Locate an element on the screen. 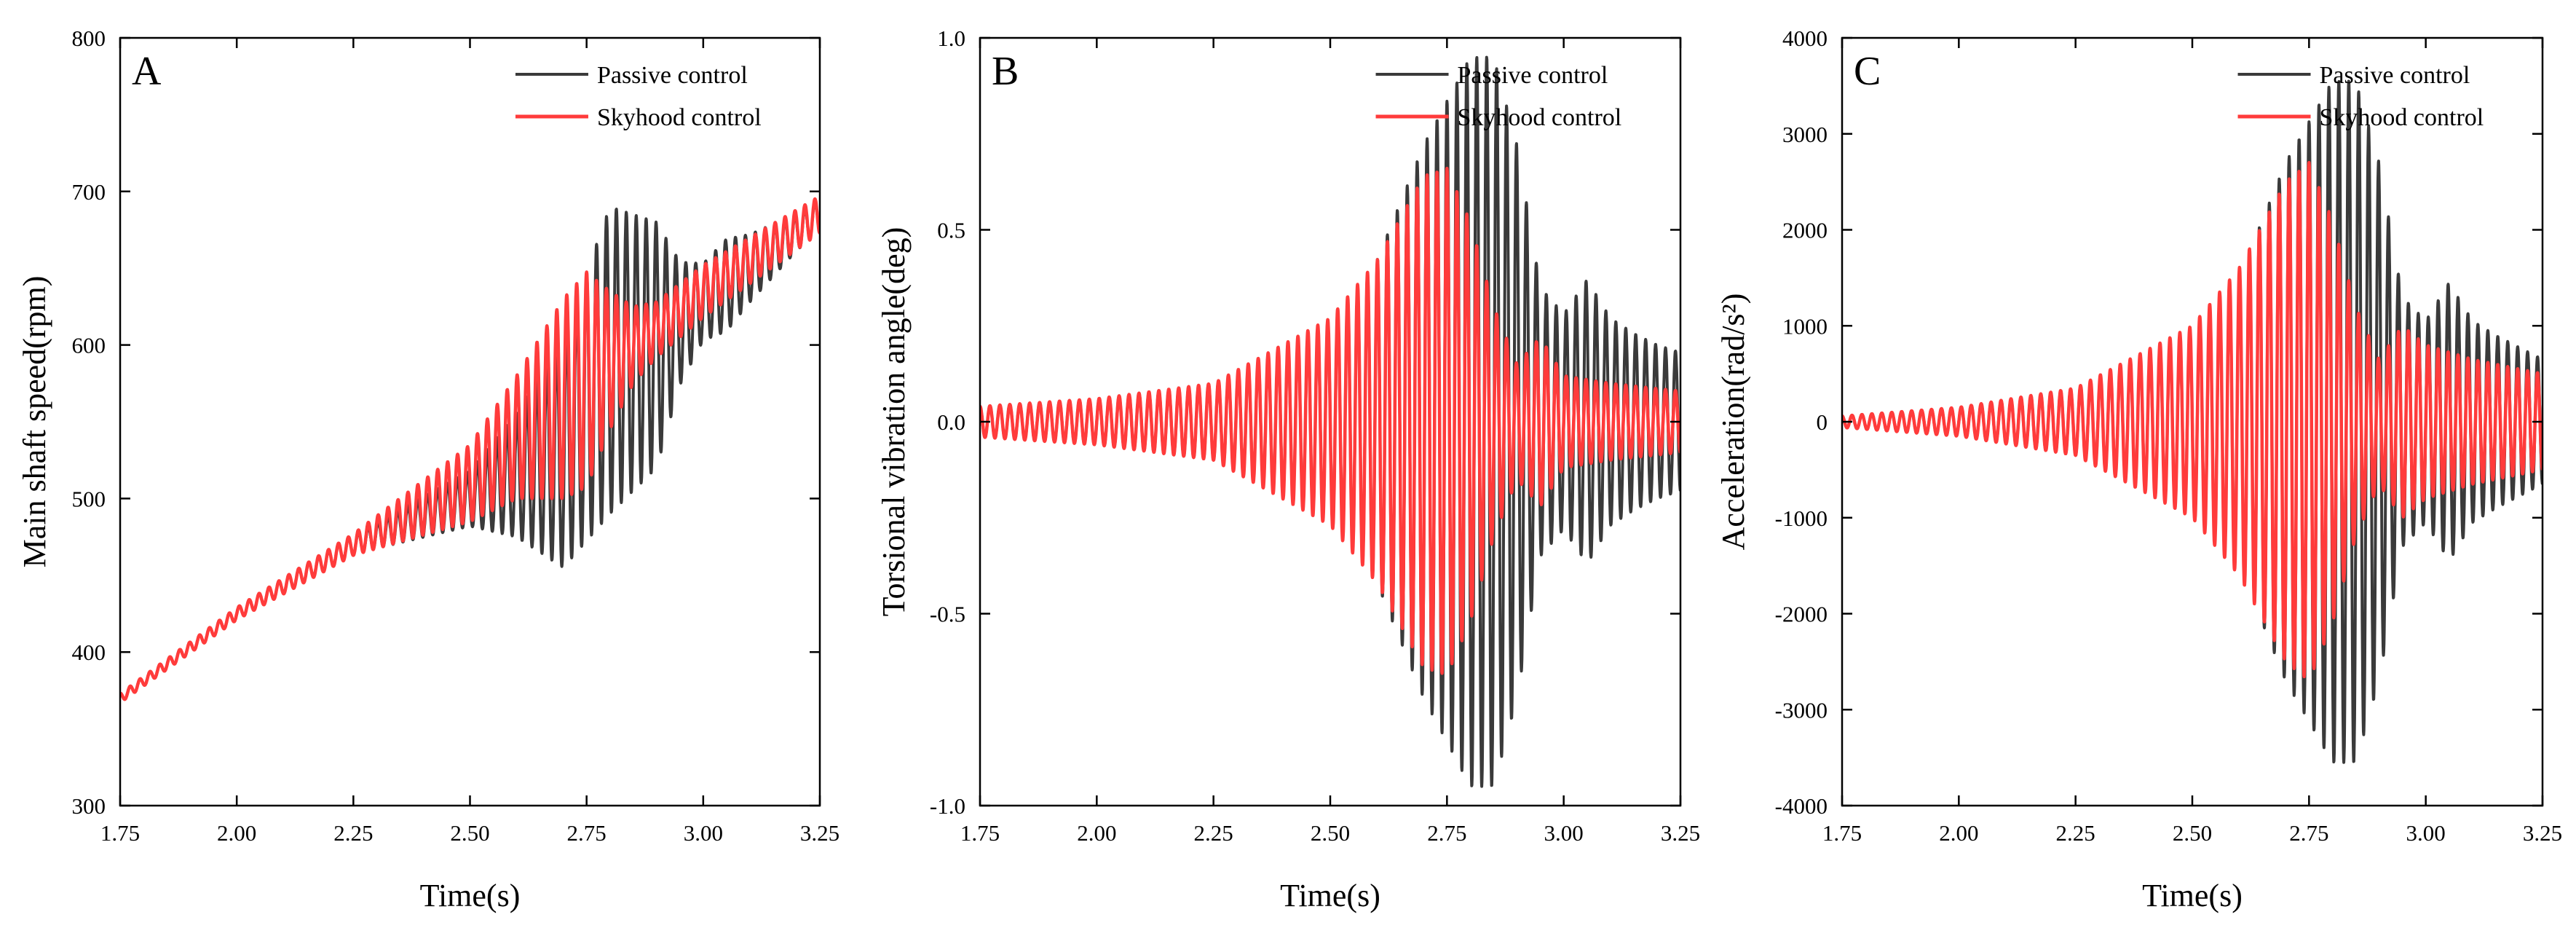  plot-area is located at coordinates (470, 449).